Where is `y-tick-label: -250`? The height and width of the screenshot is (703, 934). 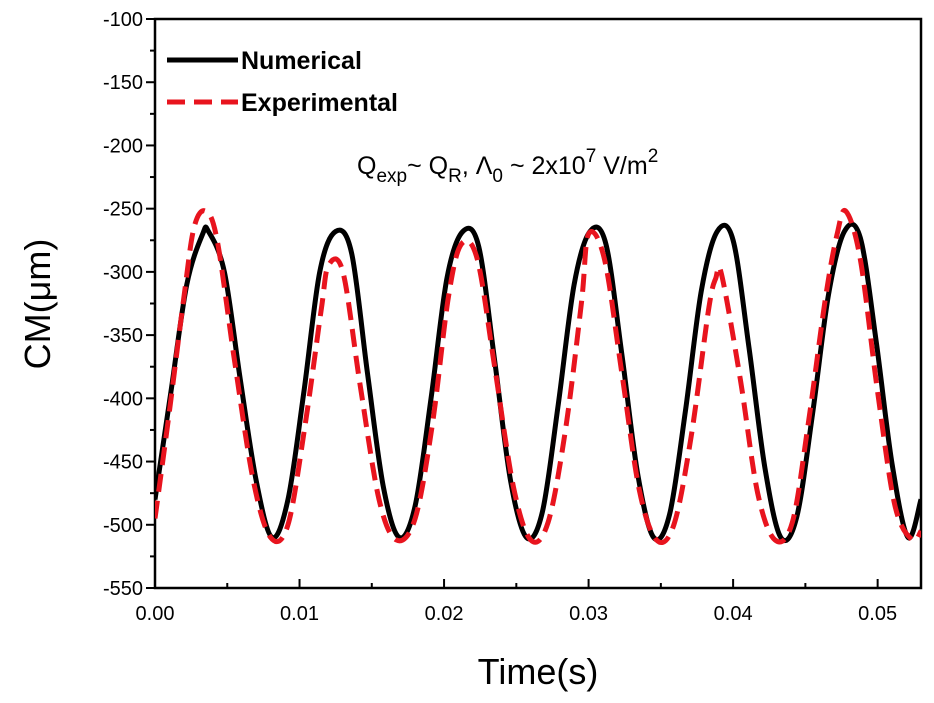
y-tick-label: -250 is located at coordinates (123, 210).